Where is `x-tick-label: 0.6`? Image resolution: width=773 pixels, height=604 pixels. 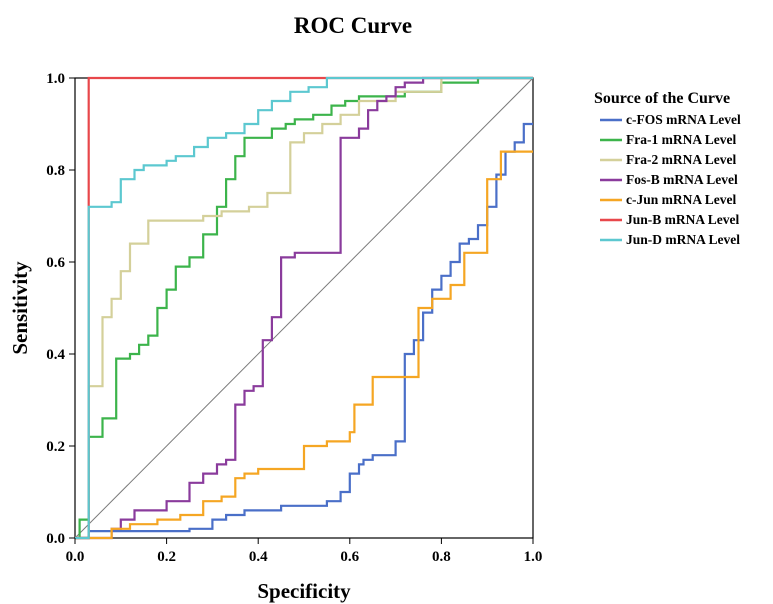
x-tick-label: 0.6 is located at coordinates (349, 557).